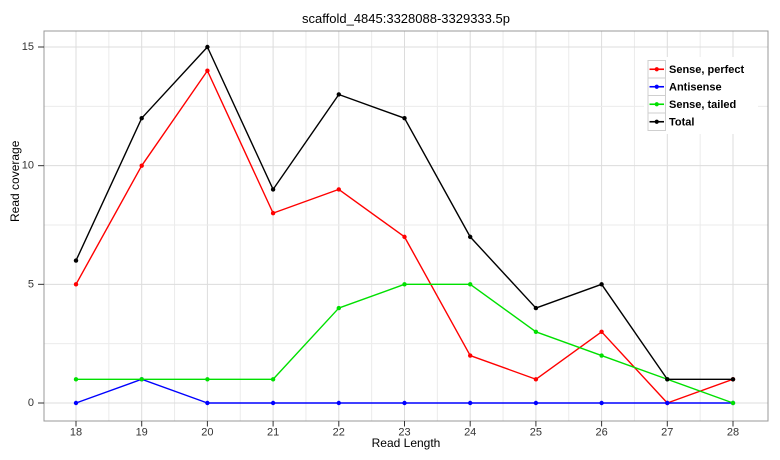 Image resolution: width=780 pixels, height=460 pixels. I want to click on legend-label-sense-tailed: Sense, tailed, so click(702, 105).